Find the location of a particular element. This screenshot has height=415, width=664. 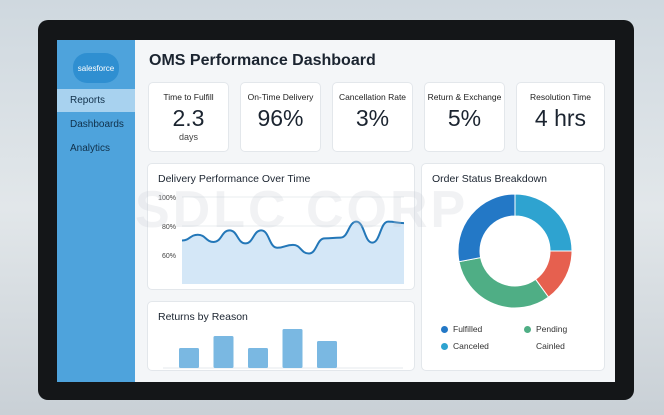

kpi-on-time-delivery: On-Time Delivery 96% is located at coordinates (280, 117).